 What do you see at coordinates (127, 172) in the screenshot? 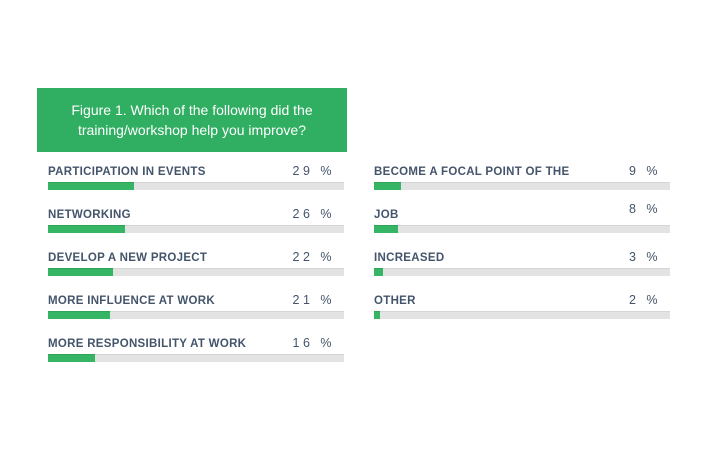
I see `bar-label: PARTICIPATION IN EVENTS` at bounding box center [127, 172].